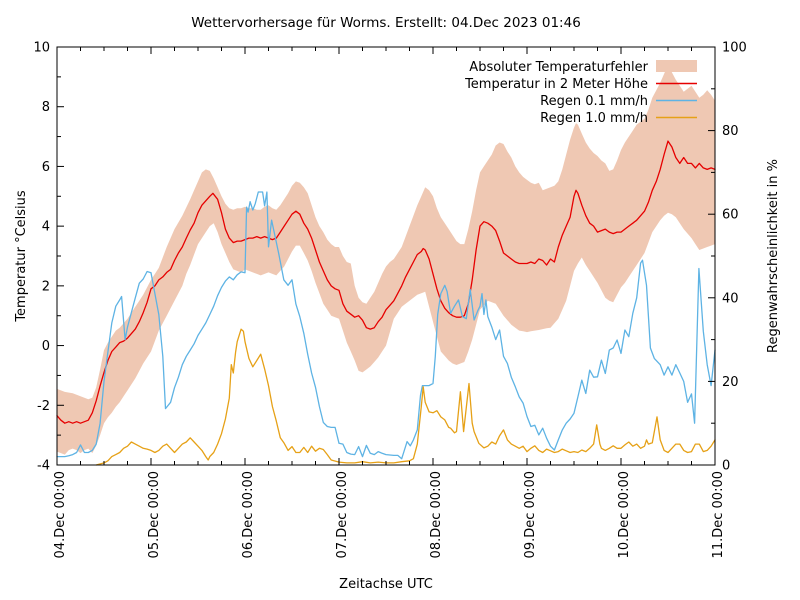 The image size is (800, 600). What do you see at coordinates (718, 514) in the screenshot?
I see `x-tick-label: 11.Dec 00:00` at bounding box center [718, 514].